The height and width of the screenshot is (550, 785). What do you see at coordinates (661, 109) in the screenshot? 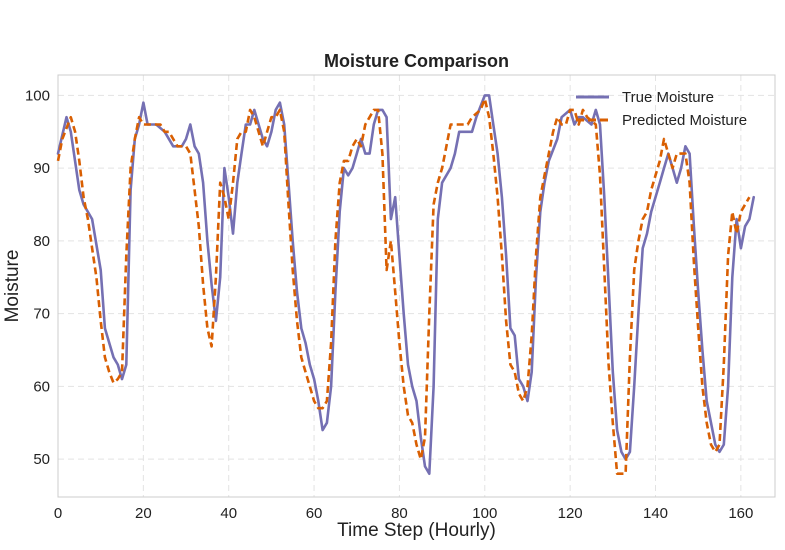
I see `legend: True Moisture Predicted Moisture` at bounding box center [661, 109].